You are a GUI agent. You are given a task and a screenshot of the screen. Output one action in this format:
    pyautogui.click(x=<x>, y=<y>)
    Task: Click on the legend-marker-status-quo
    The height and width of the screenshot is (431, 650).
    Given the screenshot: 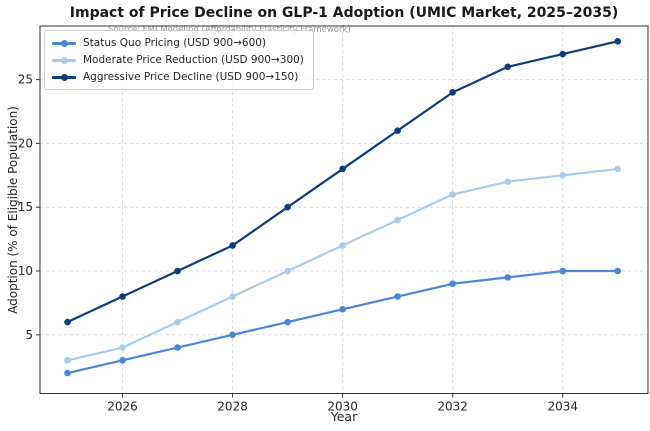 What is the action you would take?
    pyautogui.click(x=64, y=43)
    